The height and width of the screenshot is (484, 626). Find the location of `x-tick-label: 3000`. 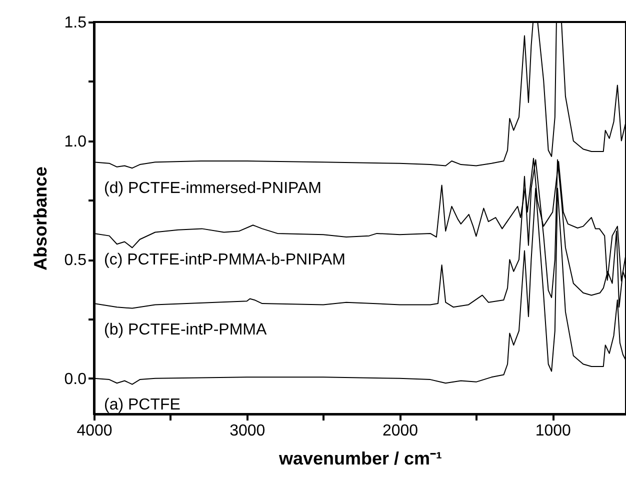

x-tick-label: 3000 is located at coordinates (248, 431).